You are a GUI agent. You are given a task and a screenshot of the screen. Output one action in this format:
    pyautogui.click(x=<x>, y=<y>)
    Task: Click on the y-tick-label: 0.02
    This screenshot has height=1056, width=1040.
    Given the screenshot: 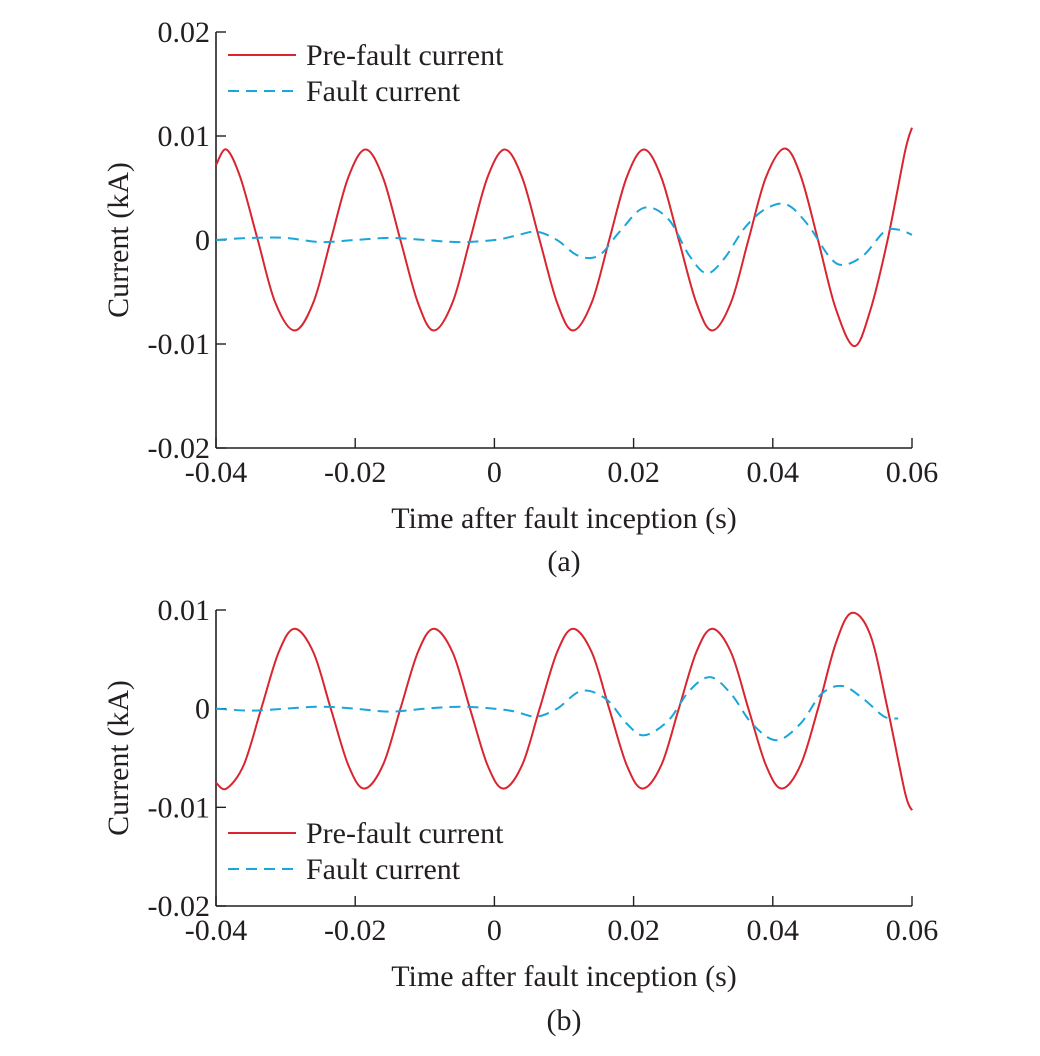 What is the action you would take?
    pyautogui.click(x=184, y=32)
    